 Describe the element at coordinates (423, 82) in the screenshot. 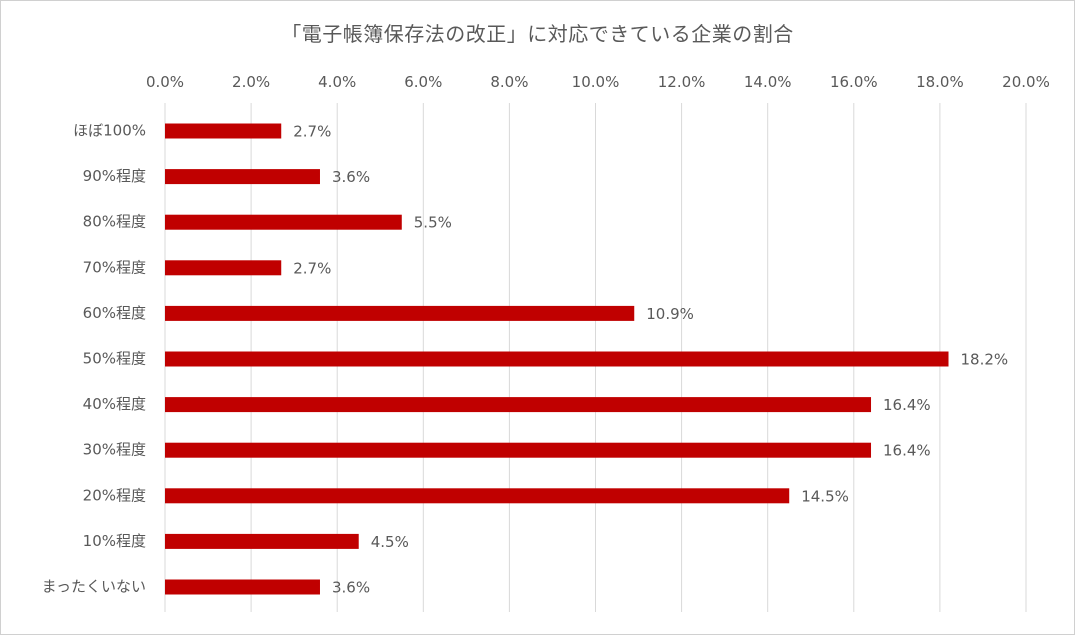

I see `x-tick-label: 6.0%` at that location.